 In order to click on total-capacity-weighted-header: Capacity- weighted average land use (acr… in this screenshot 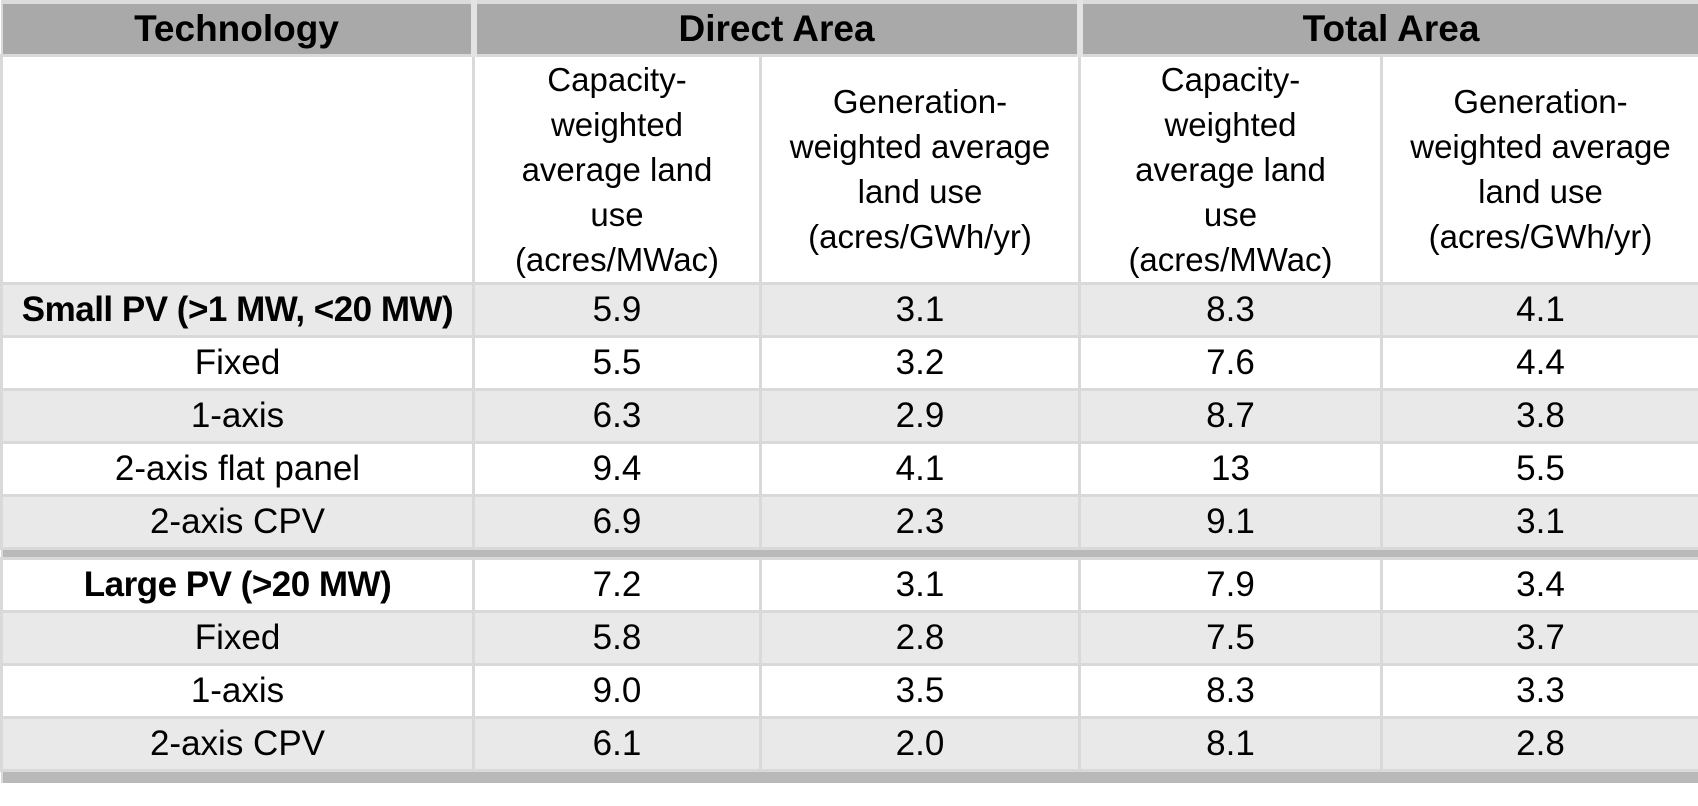, I will do `click(1230, 169)`.